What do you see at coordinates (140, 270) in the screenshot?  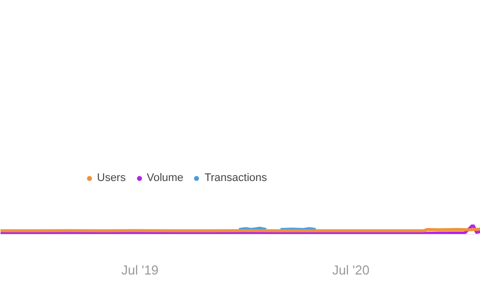 I see `x-tick-label: Jul '19` at bounding box center [140, 270].